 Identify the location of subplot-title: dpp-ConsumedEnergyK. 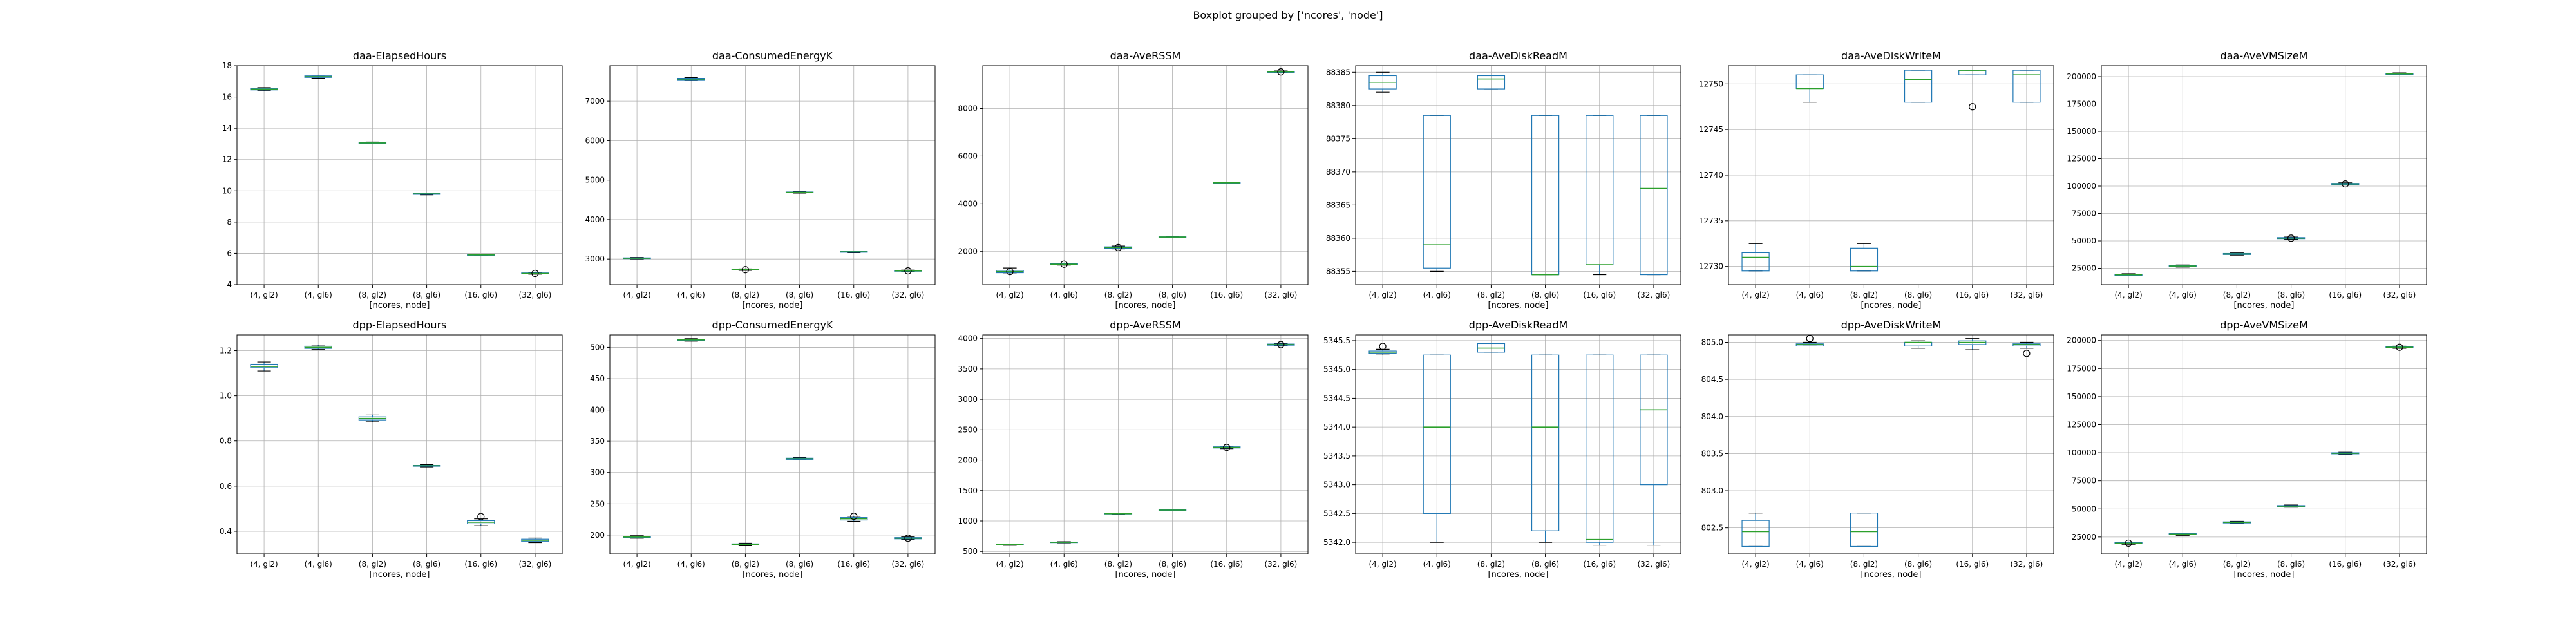
(773, 325).